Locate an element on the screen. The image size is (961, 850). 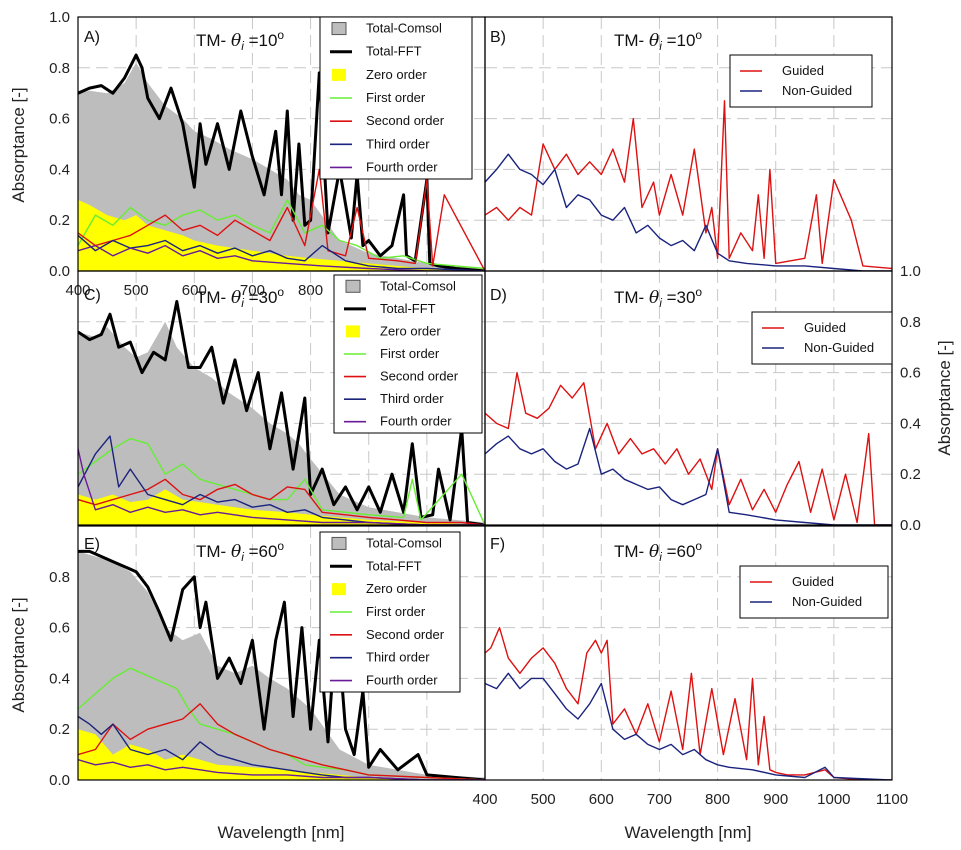
panel-title: TM- θi =10o is located at coordinates (240, 40).